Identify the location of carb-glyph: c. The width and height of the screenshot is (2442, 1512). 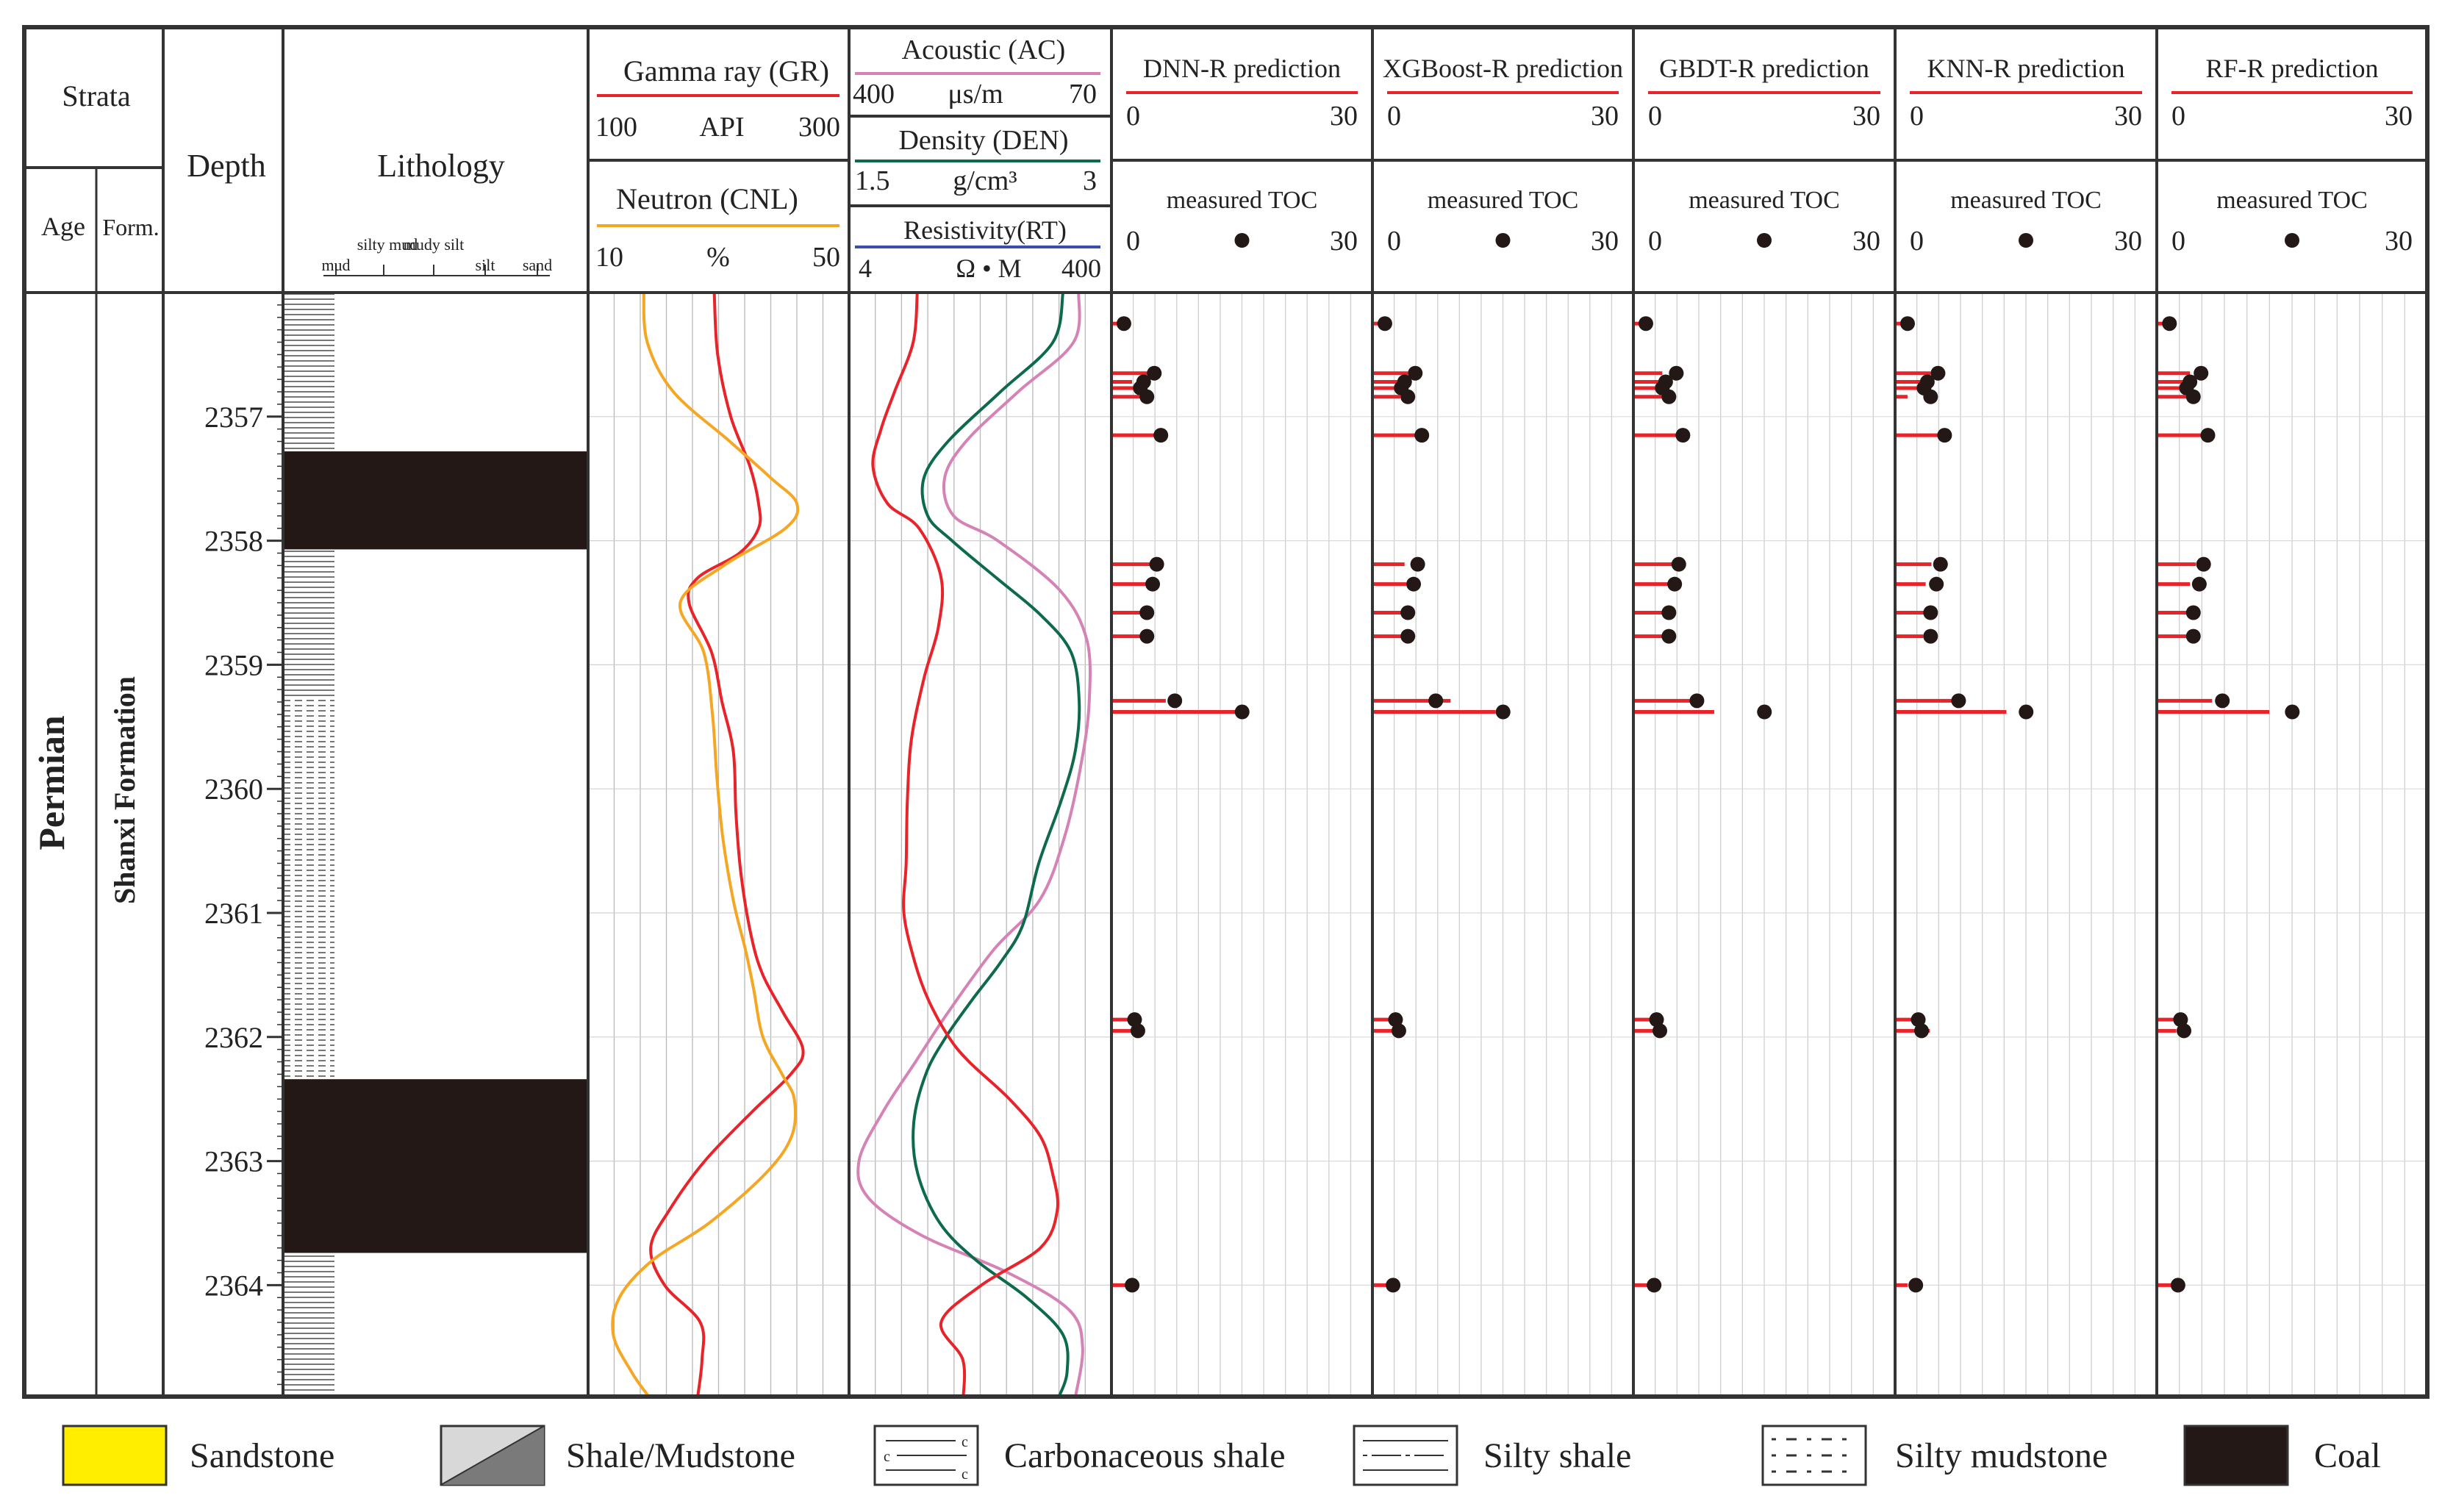
(965, 1474).